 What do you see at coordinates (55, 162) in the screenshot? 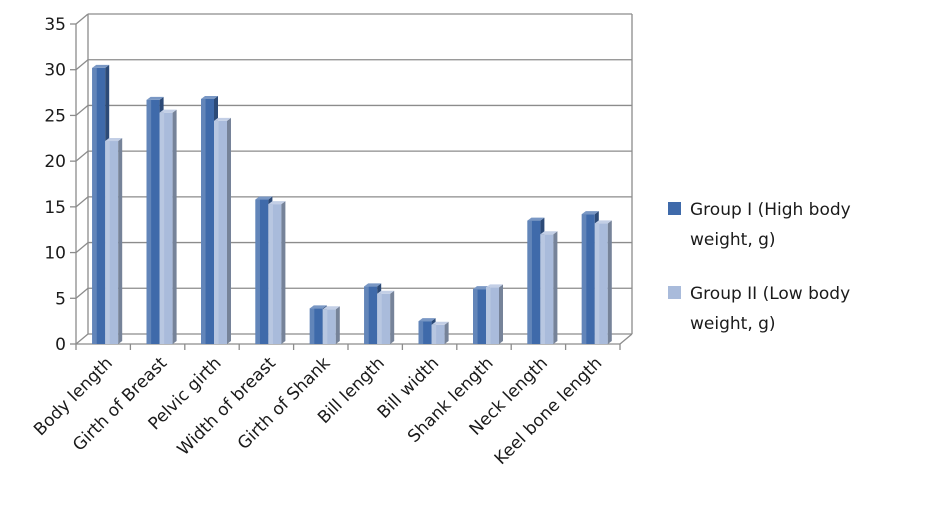
I see `y-tick-label: 20` at bounding box center [55, 162].